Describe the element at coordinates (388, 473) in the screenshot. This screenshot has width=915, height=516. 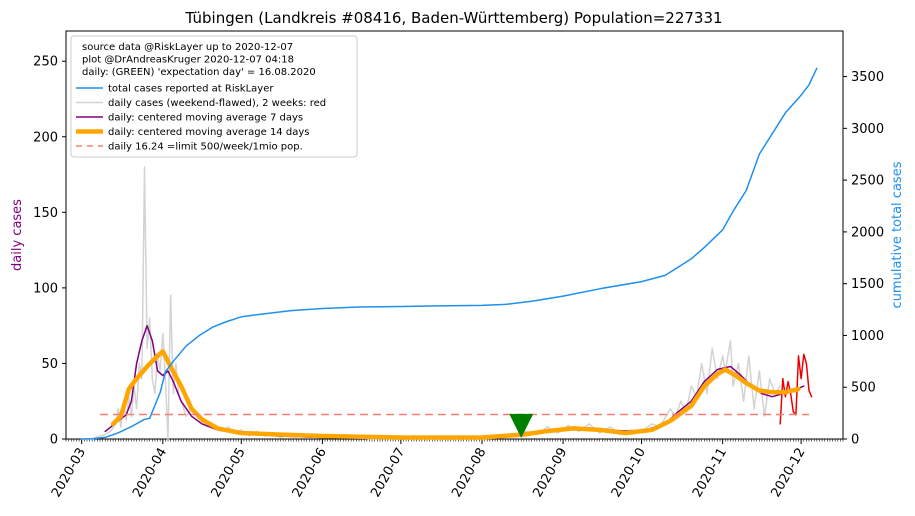
I see `x-tick-label: 2020-07` at that location.